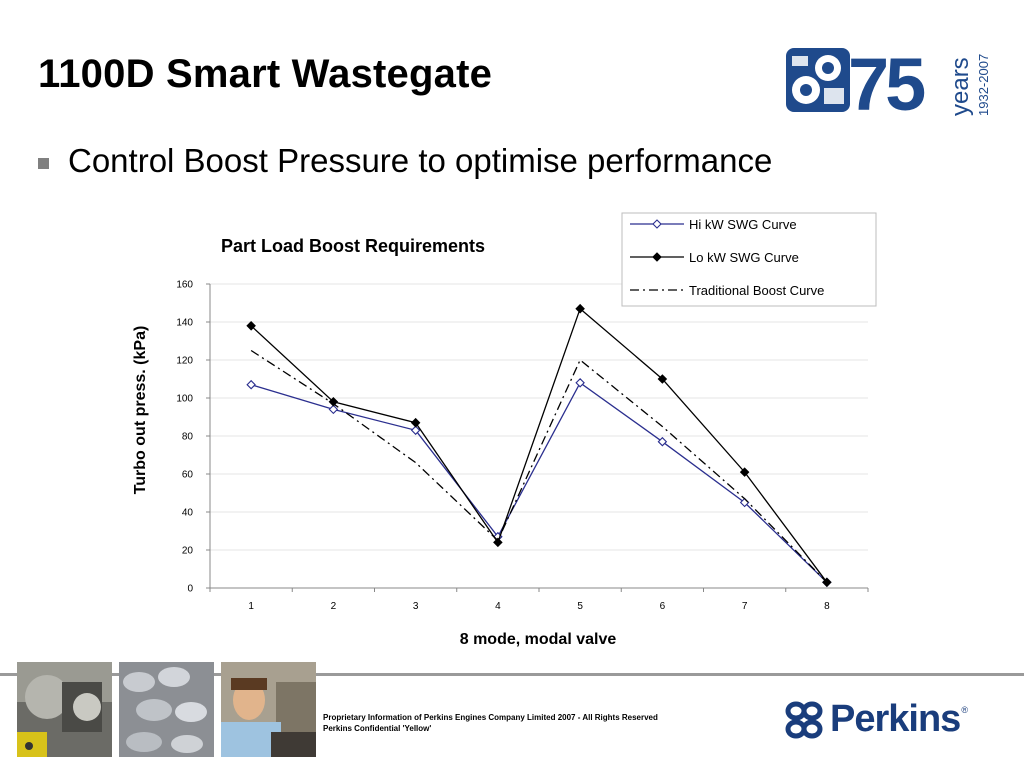 Image resolution: width=1024 pixels, height=768 pixels. I want to click on x-tick-label: 2, so click(334, 606).